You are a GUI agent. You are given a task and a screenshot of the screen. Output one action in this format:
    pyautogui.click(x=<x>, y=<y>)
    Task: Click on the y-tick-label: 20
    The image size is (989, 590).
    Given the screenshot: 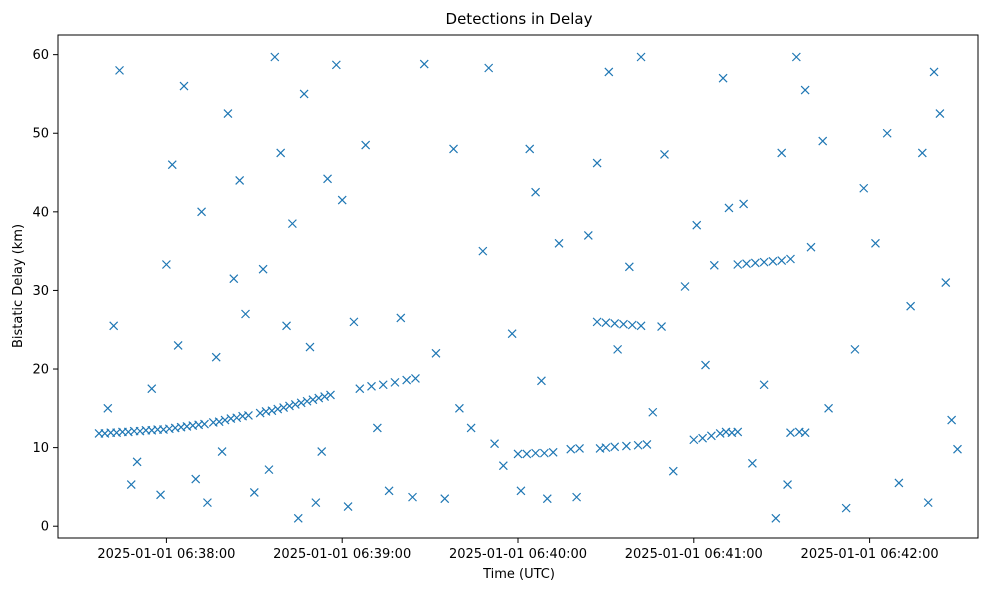 What is the action you would take?
    pyautogui.click(x=40, y=370)
    